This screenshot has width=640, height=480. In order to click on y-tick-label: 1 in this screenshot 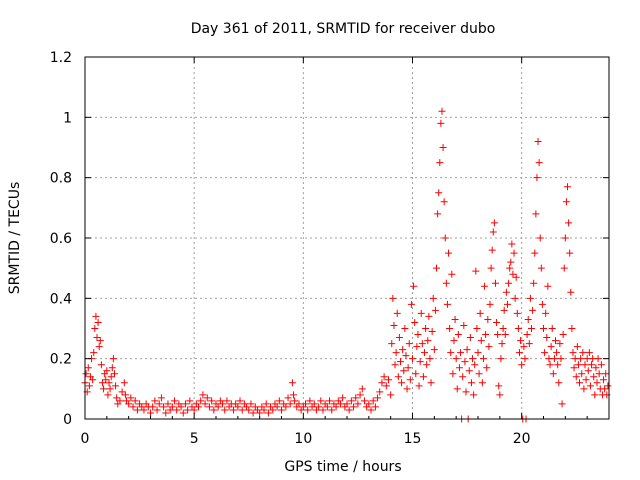, I will do `click(67, 118)`.